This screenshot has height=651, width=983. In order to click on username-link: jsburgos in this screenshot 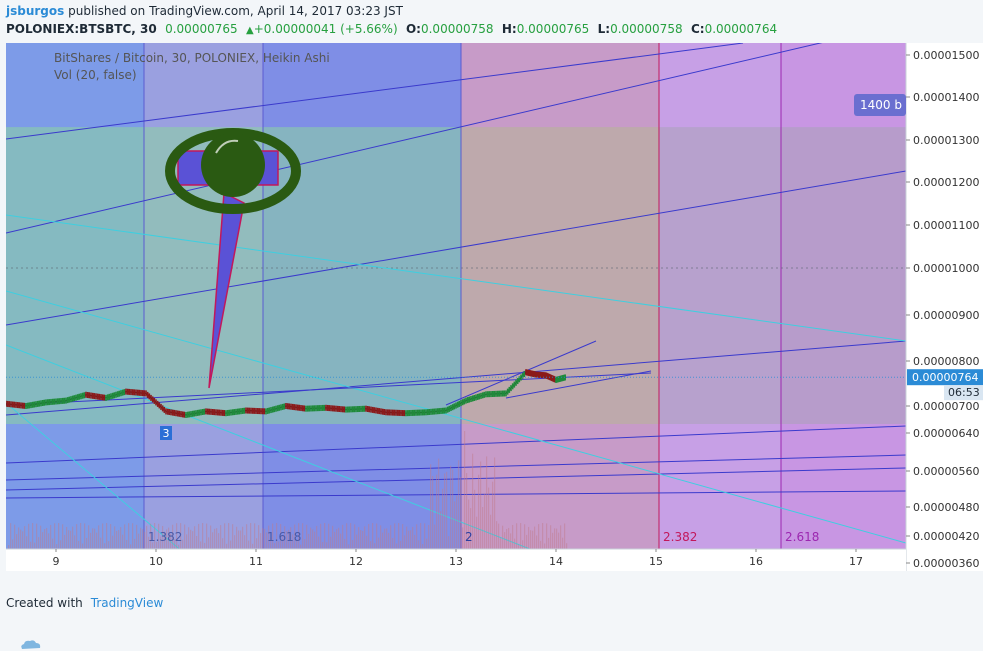, I will do `click(35, 11)`.